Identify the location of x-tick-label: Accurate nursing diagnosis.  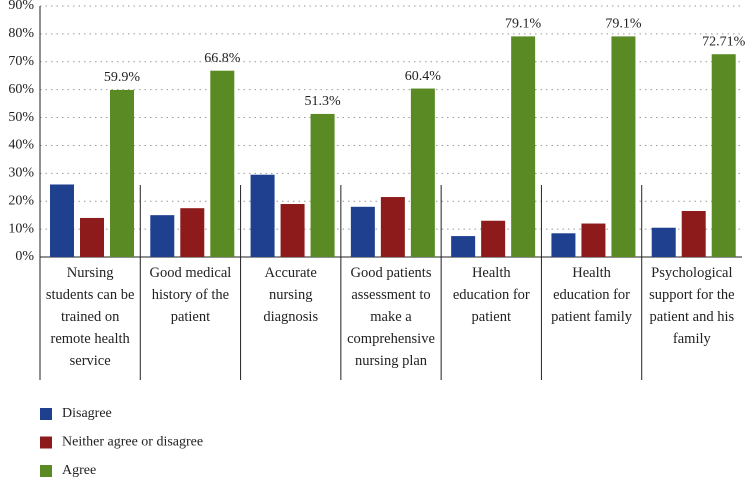
(291, 295).